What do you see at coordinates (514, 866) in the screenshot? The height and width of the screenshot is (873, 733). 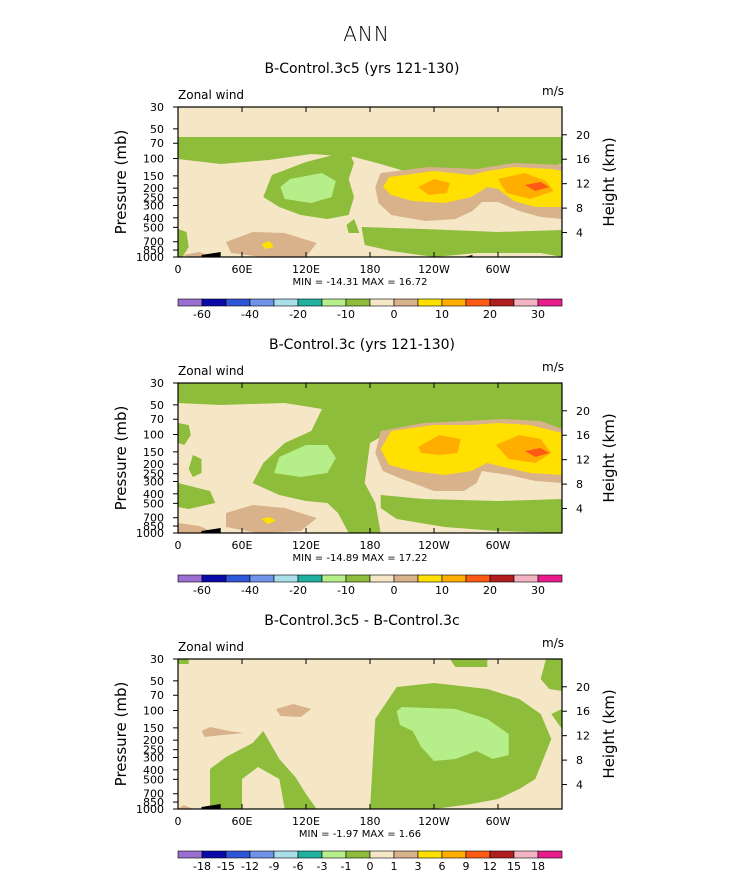 I see `colorbar-label: 15` at bounding box center [514, 866].